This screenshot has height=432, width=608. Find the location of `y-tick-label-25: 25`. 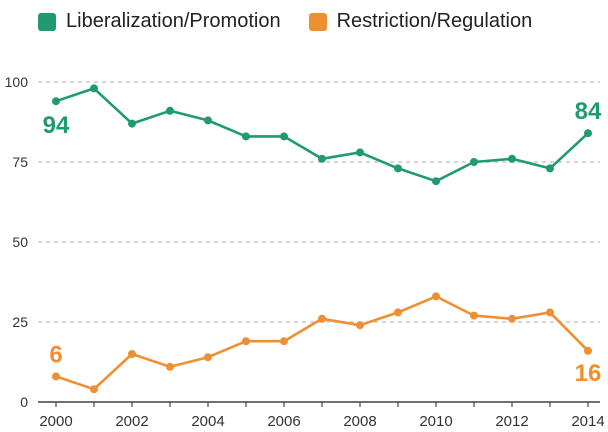

y-tick-label-25: 25 is located at coordinates (20, 322).